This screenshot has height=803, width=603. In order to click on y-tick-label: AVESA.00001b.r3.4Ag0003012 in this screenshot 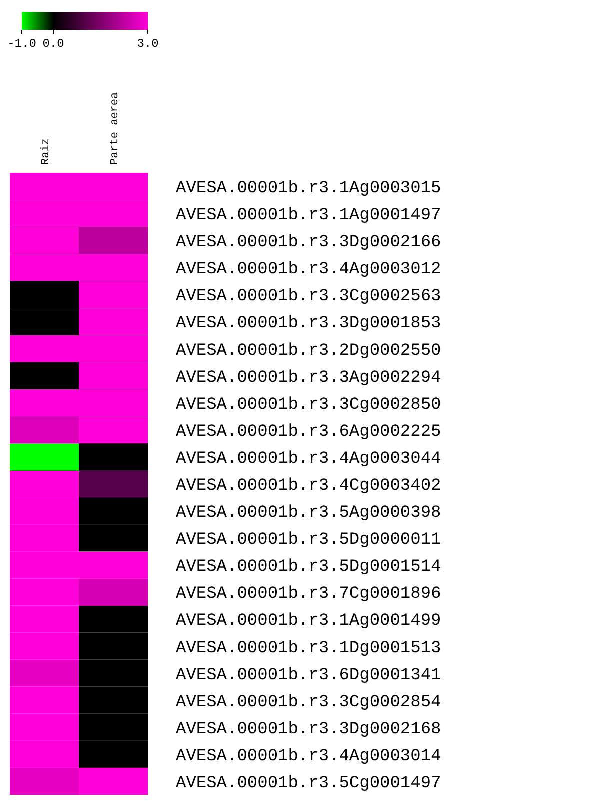, I will do `click(309, 270)`.